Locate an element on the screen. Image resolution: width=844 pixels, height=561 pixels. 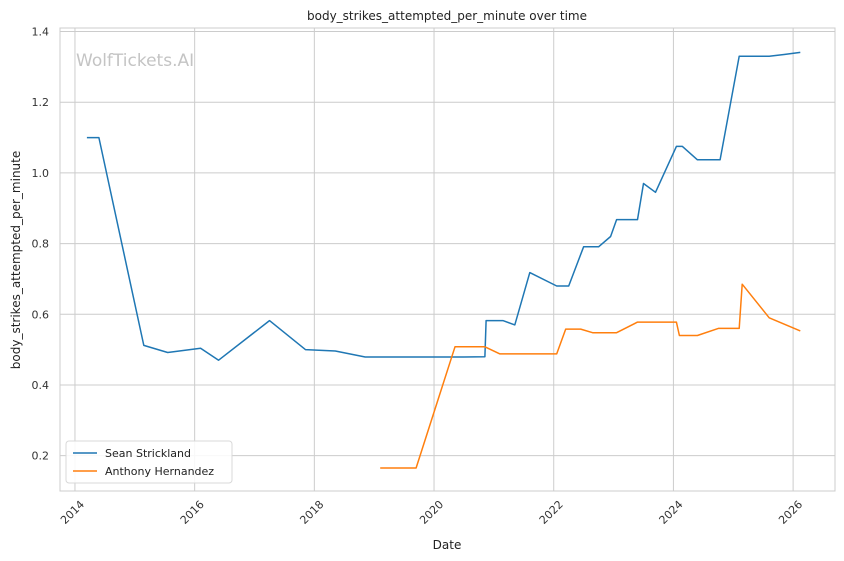
legend-label-sean-strickland: Sean Strickland is located at coordinates (148, 453).